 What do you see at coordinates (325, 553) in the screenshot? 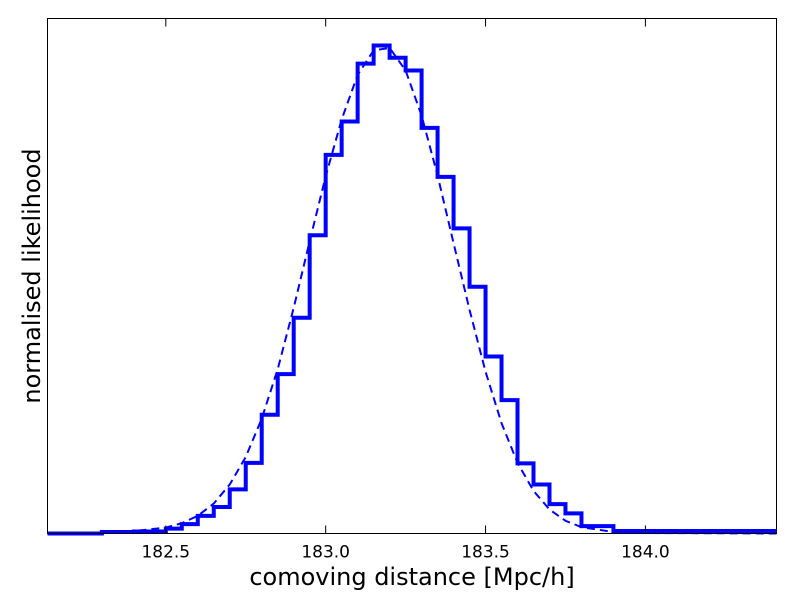
I see `x-tick-label: 183.0` at bounding box center [325, 553].